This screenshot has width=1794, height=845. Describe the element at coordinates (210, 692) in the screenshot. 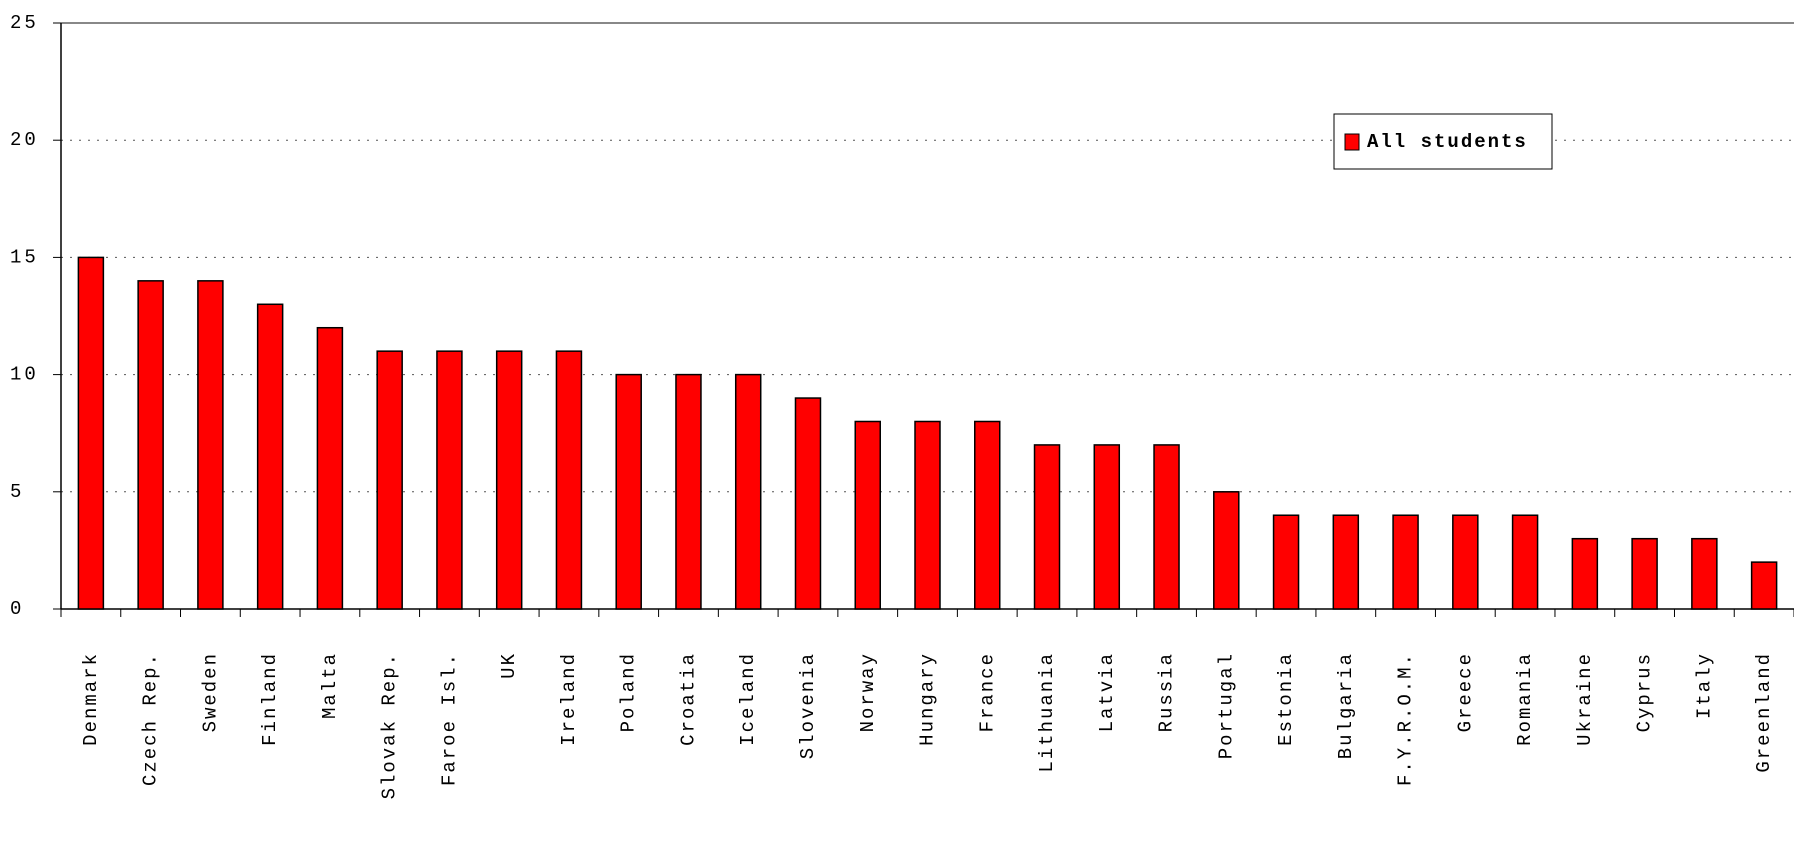

I see `x-tick-label: Sweden` at that location.